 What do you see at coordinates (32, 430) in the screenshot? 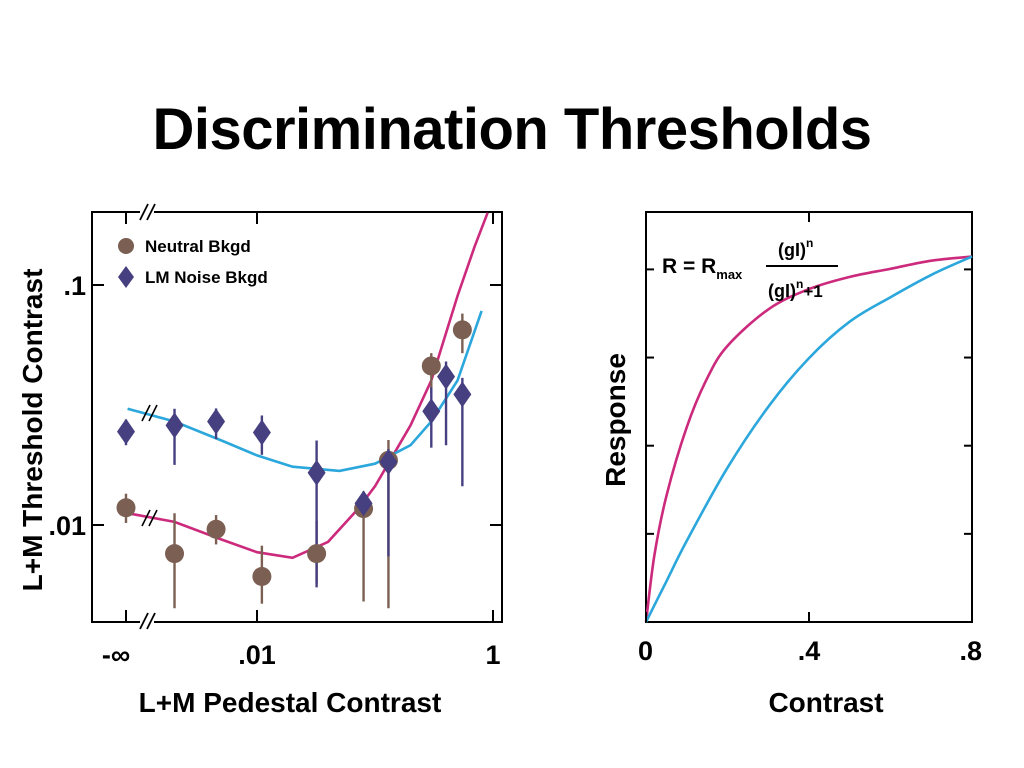
I see `threshold-y-axis-title: L+M Threshold Contrast` at bounding box center [32, 430].